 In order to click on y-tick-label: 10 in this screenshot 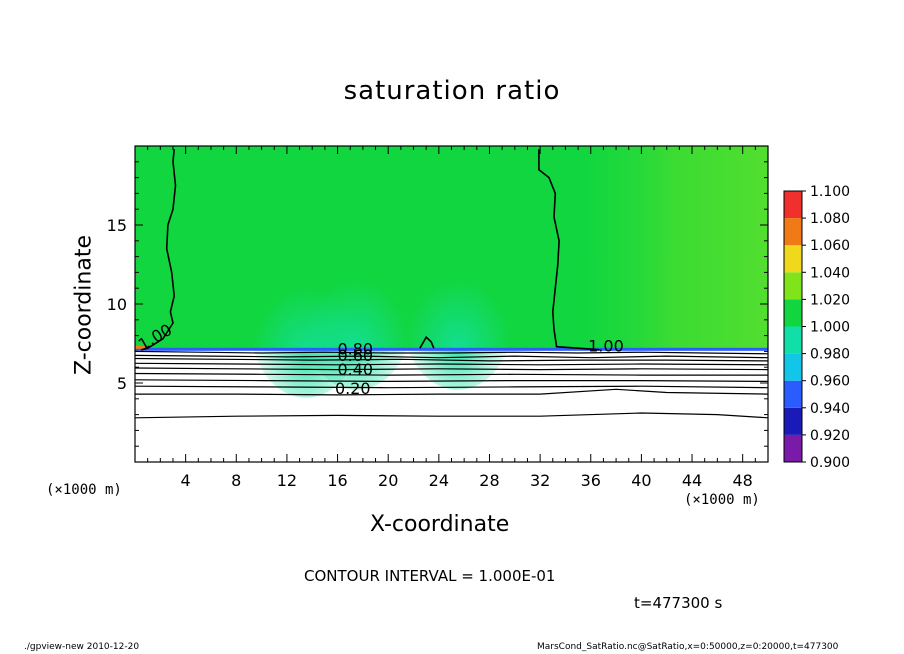, I will do `click(117, 304)`.